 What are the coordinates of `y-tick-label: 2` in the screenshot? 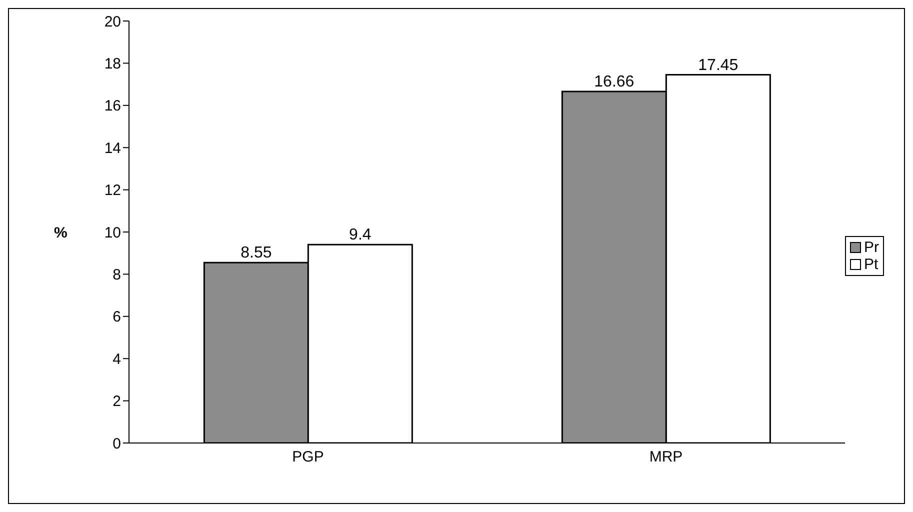 It's located at (116, 401).